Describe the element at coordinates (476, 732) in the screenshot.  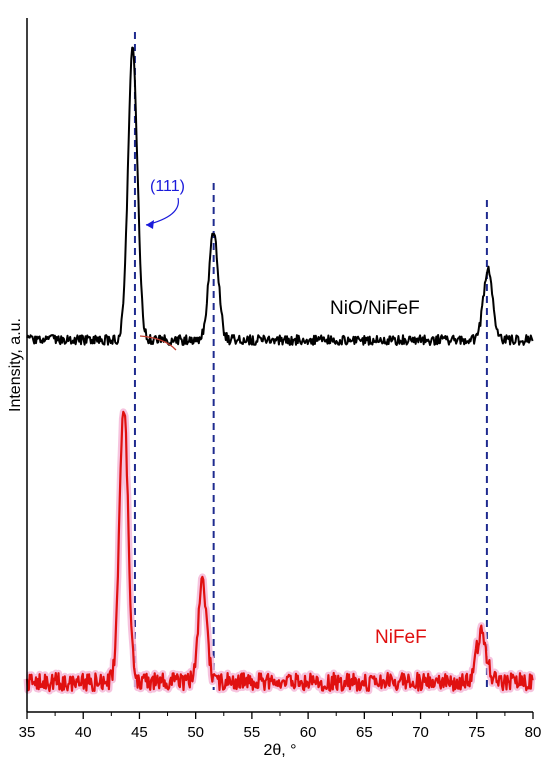
I see `x-tick-label: 75` at that location.